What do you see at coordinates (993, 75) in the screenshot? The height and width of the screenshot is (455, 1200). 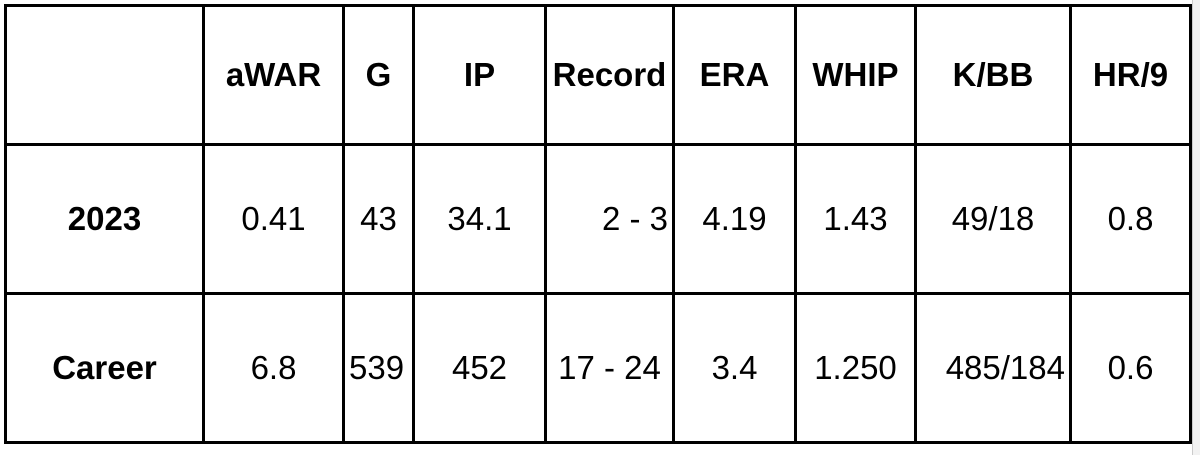 I see `column-header: K/BB` at bounding box center [993, 75].